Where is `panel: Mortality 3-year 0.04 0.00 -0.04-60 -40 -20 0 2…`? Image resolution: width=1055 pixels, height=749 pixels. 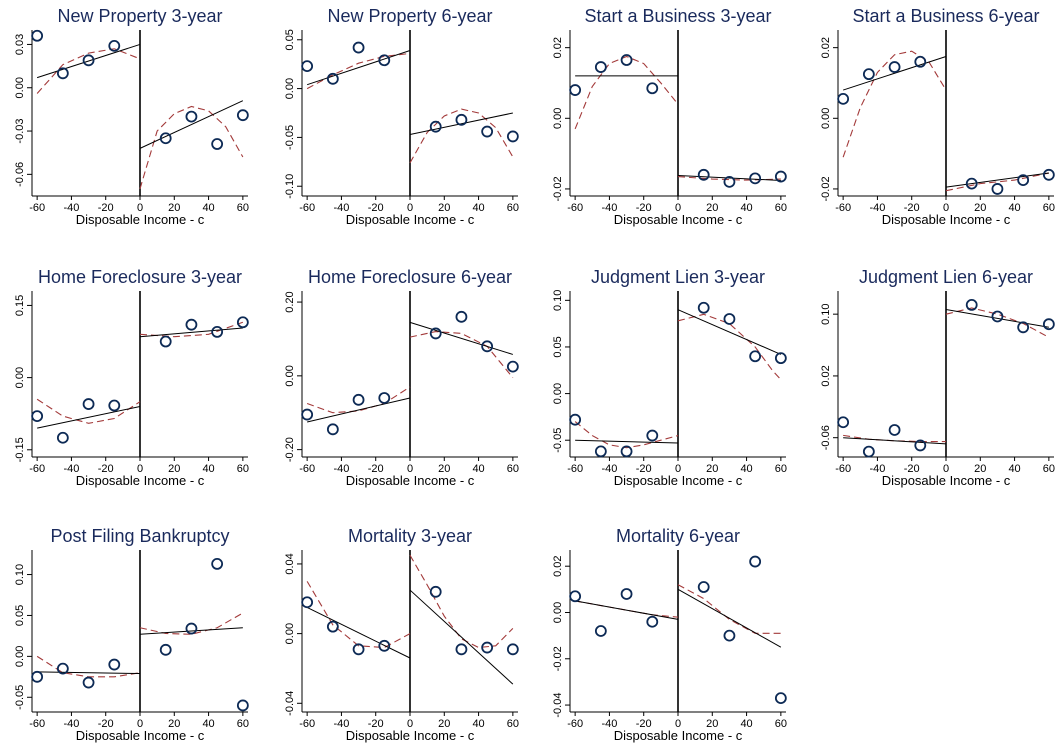 panel: Mortality 3-year 0.04 0.00 -0.04-60 -40 -20 0 2… is located at coordinates (401, 634).